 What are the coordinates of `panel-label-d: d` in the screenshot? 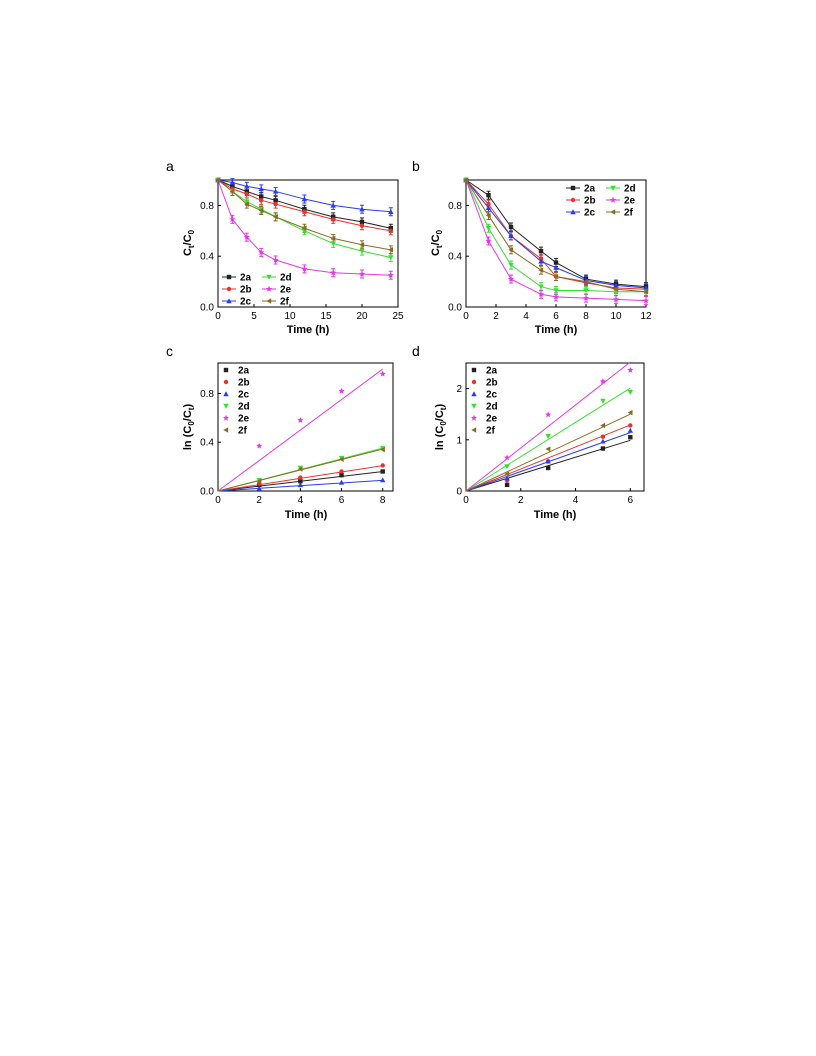 It's located at (416, 351).